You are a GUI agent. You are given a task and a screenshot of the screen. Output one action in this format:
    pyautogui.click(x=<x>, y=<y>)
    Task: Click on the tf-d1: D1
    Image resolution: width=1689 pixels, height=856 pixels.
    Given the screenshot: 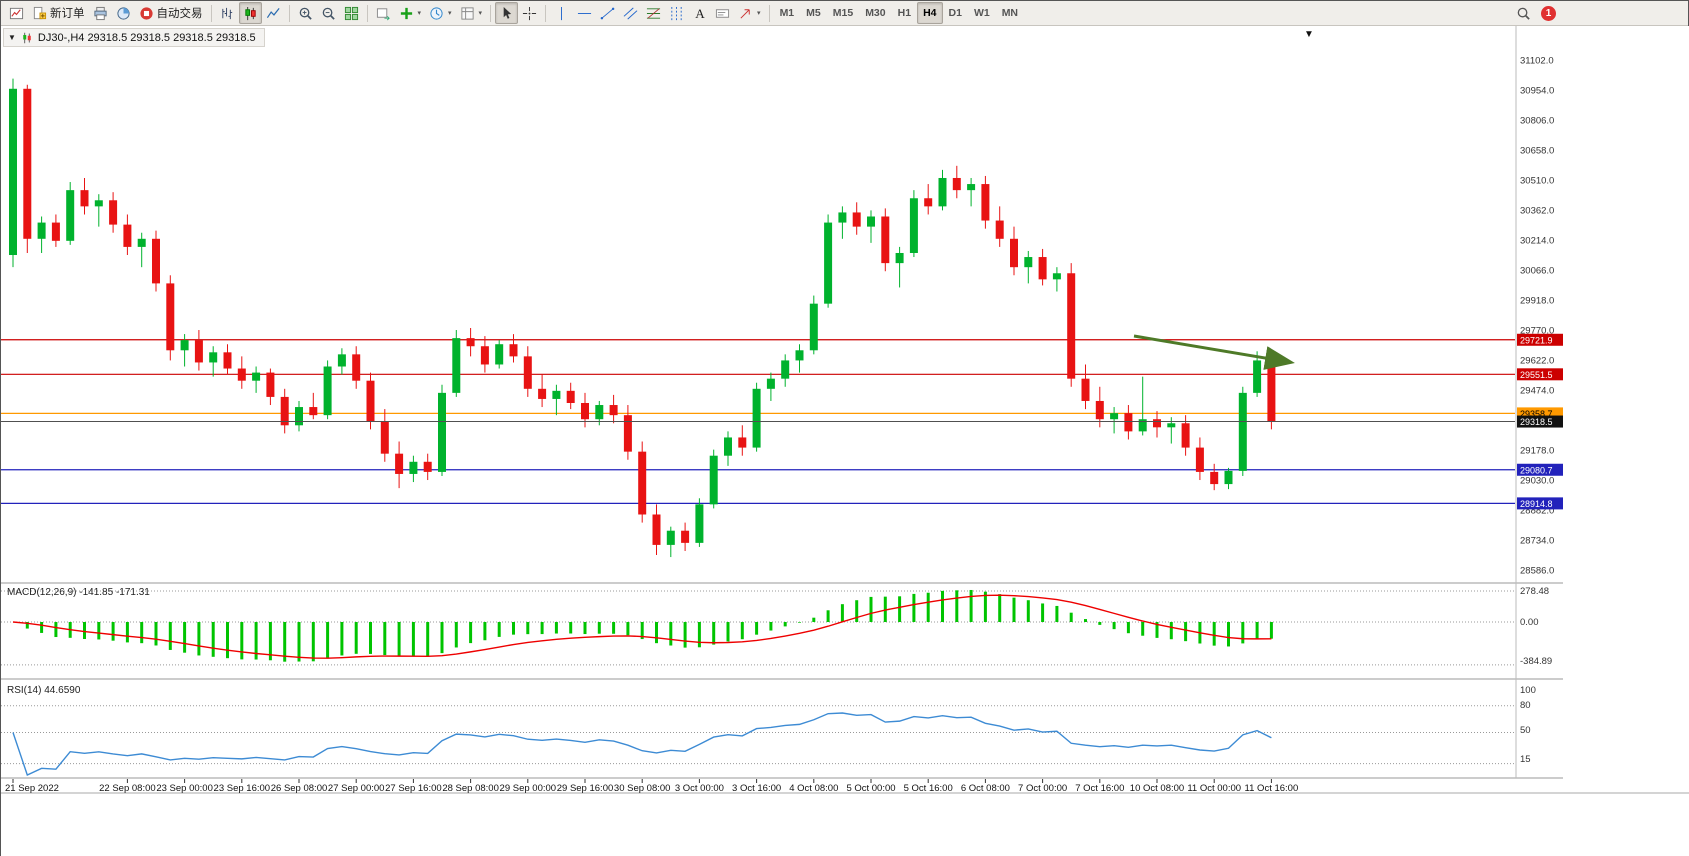 What is the action you would take?
    pyautogui.click(x=955, y=13)
    